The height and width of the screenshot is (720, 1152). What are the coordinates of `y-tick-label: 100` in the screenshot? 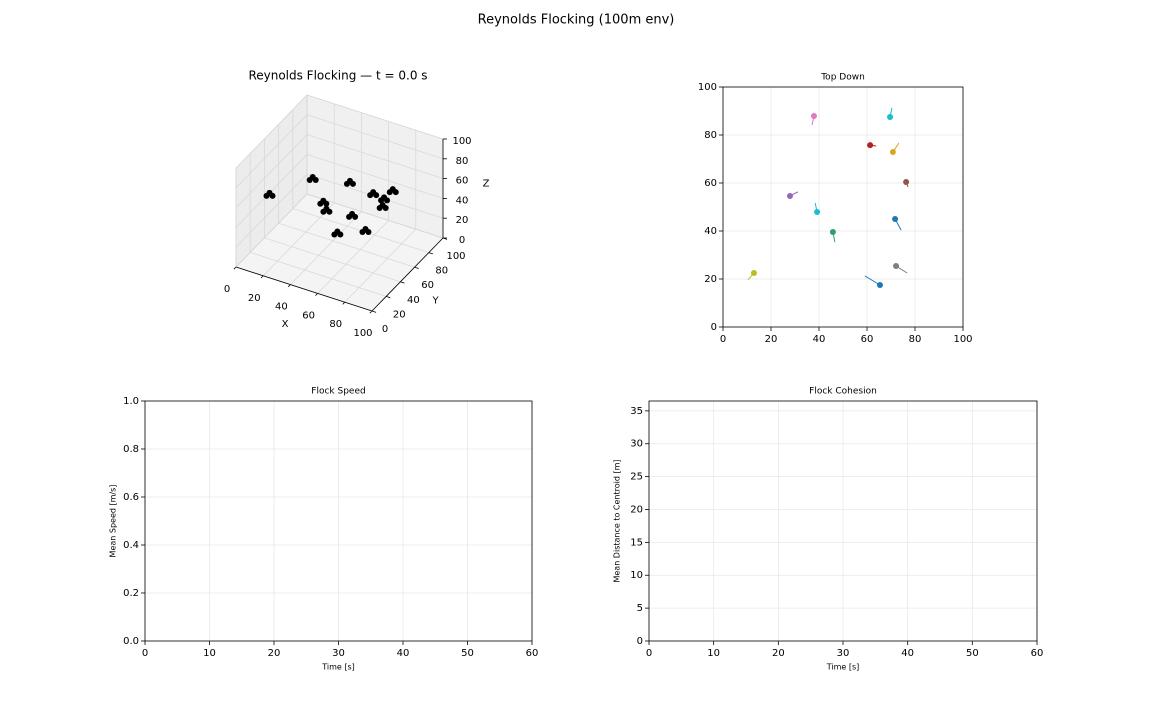 It's located at (707, 87).